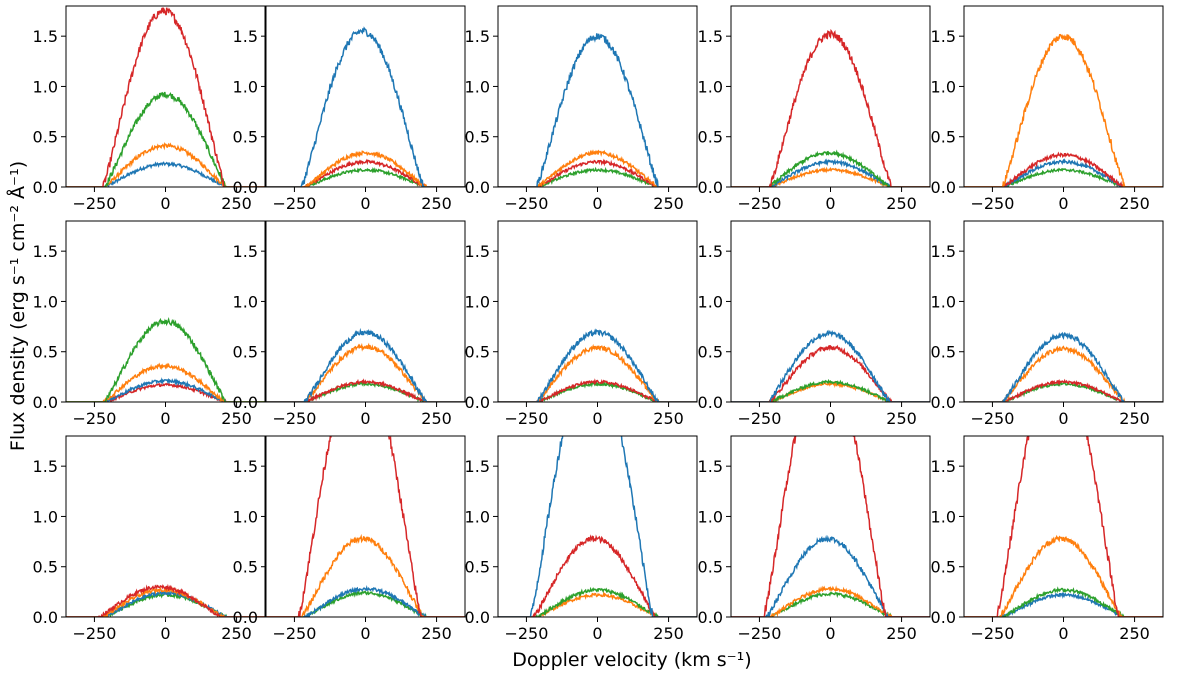 The width and height of the screenshot is (1200, 674). What do you see at coordinates (1047, 324) in the screenshot?
I see `subplot-r2c5: 0.0 0.5 1.0 1.5 −250 0 250` at bounding box center [1047, 324].